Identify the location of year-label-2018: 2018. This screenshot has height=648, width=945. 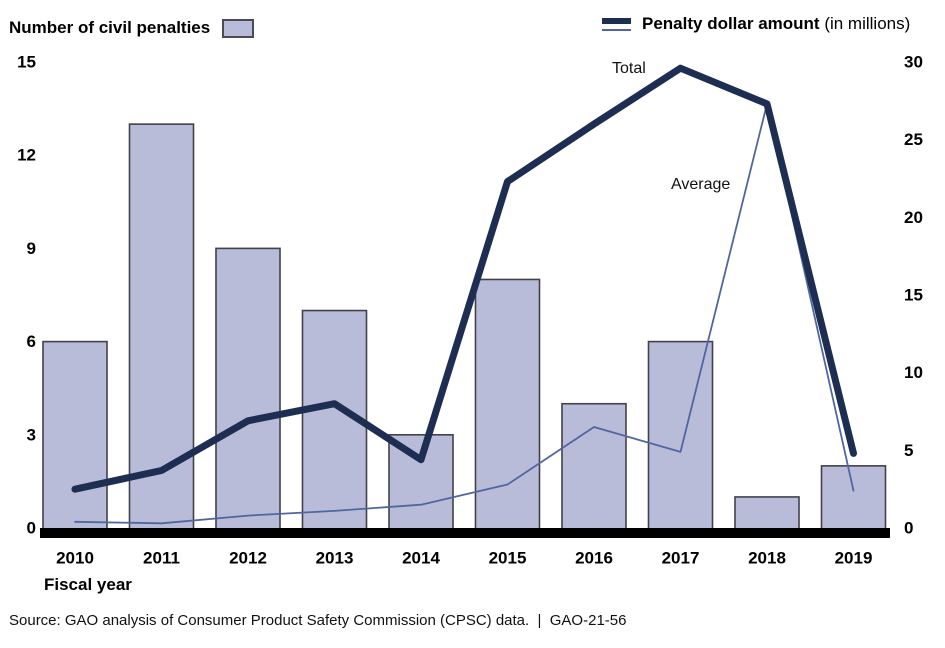
(767, 558).